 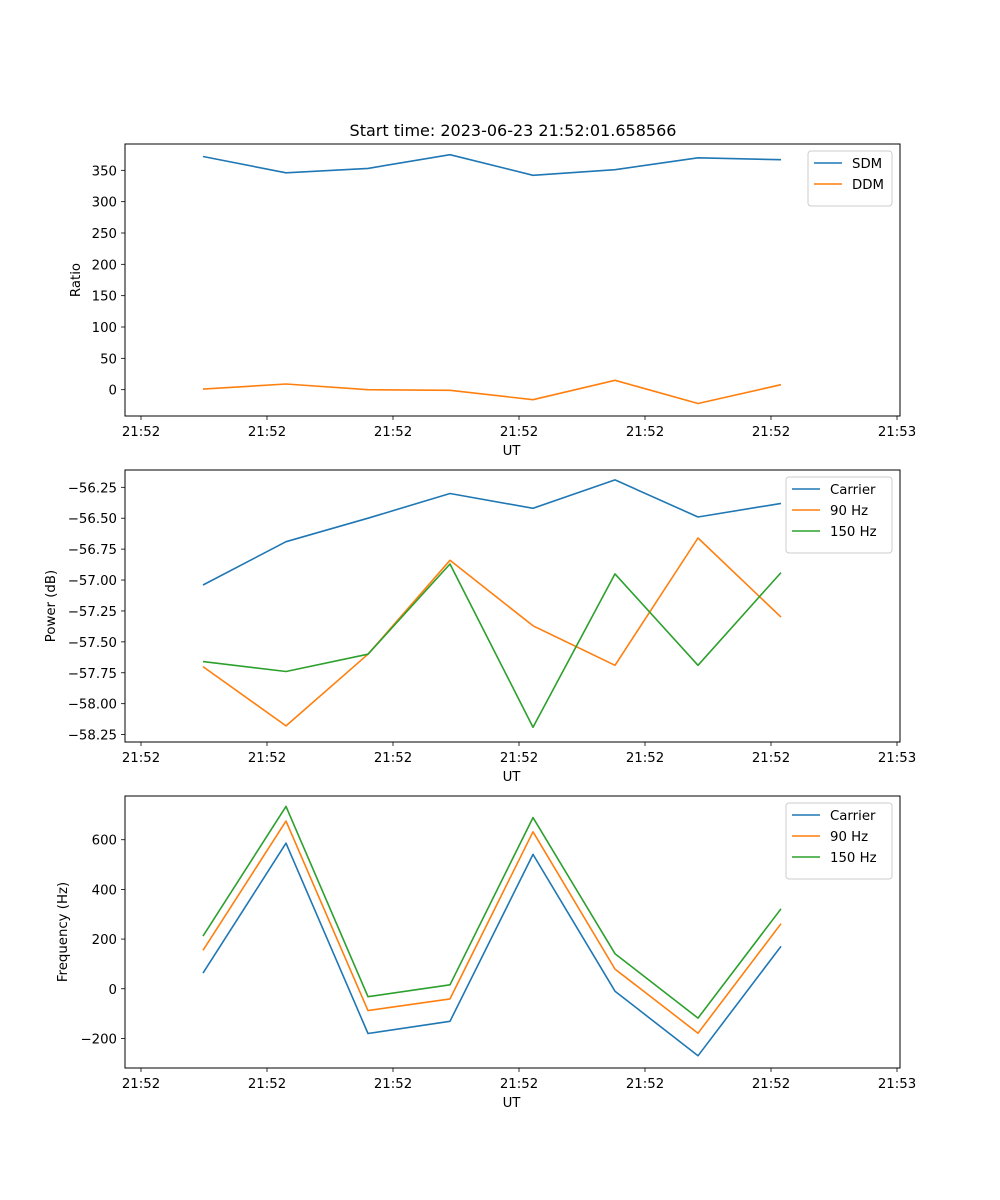 I want to click on y-tick-label: −56.25, so click(x=92, y=488).